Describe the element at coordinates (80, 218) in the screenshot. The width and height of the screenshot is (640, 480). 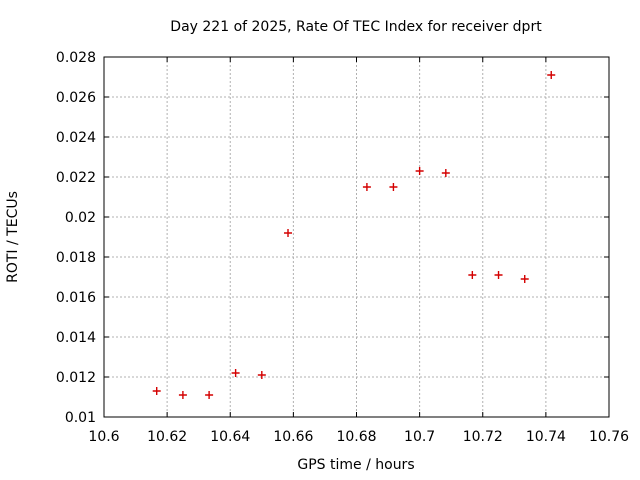
I see `y-tick-label: 0.02` at that location.